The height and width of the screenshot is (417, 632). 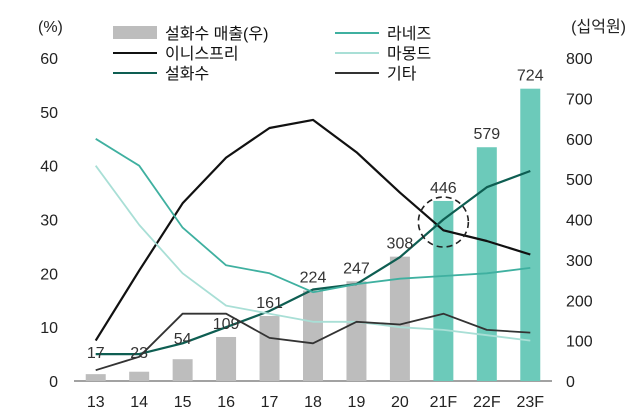 What do you see at coordinates (579, 59) in the screenshot?
I see `right-tick-label: 800` at bounding box center [579, 59].